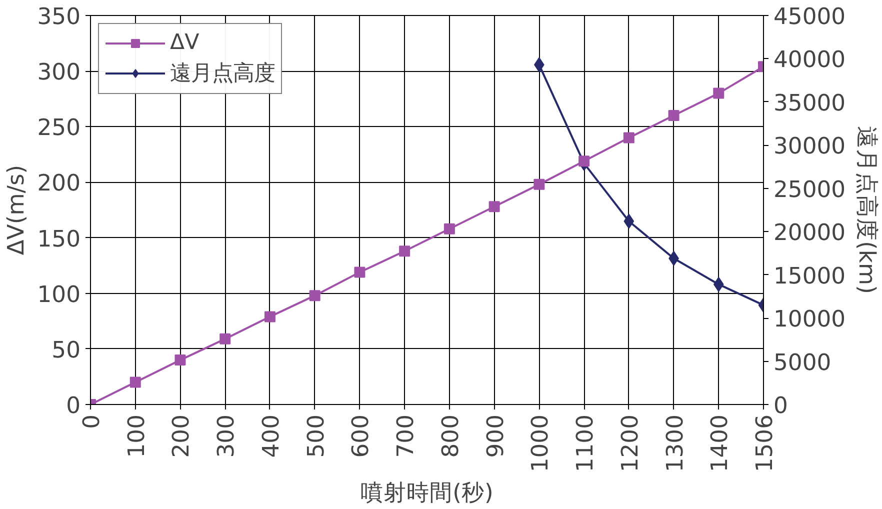 The image size is (882, 509). I want to click on y2-tick-label: 10000, so click(810, 319).